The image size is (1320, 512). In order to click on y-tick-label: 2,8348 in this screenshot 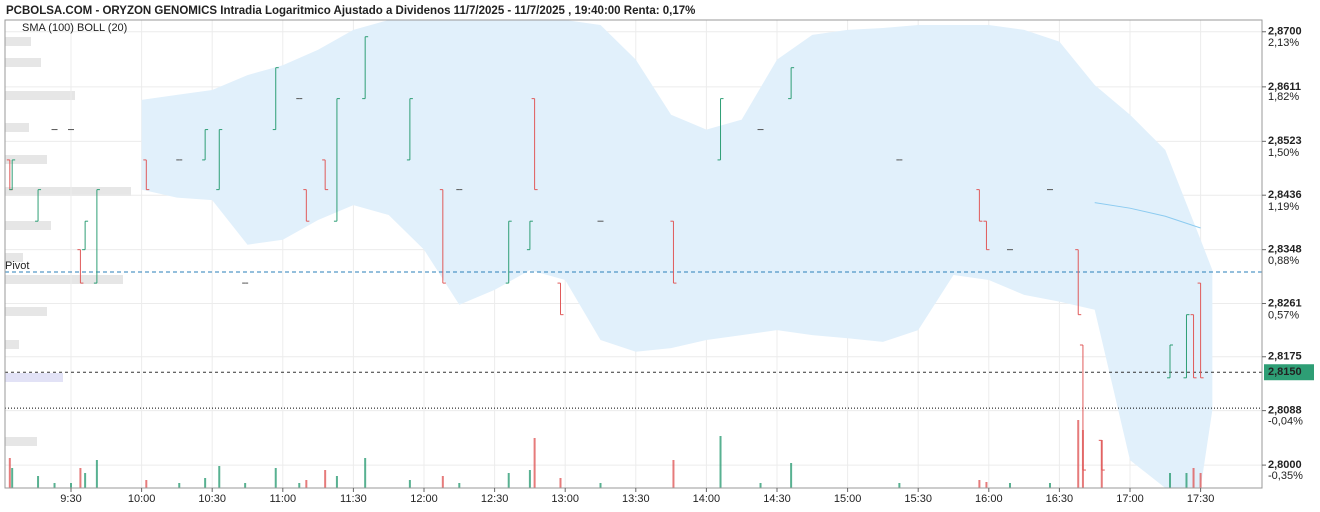, I will do `click(1285, 250)`.